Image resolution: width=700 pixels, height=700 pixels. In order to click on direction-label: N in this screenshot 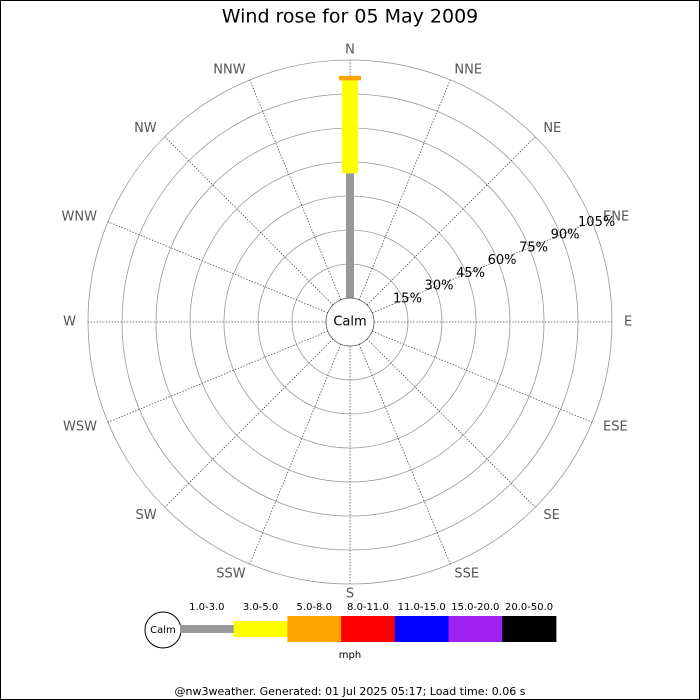, I will do `click(350, 50)`.